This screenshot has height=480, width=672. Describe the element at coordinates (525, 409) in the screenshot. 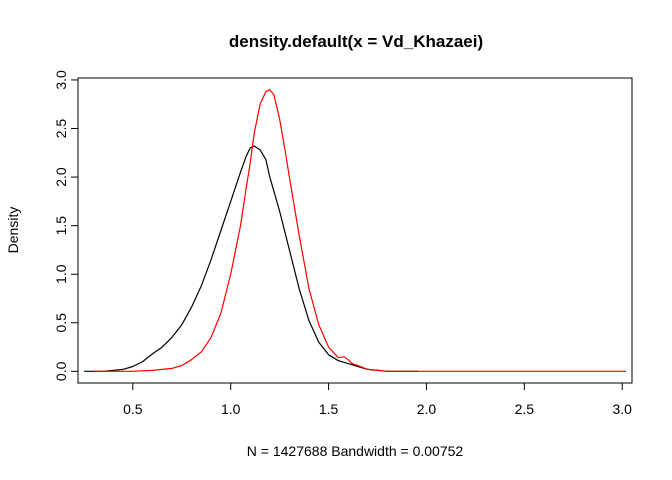

I see `x-tick-label: 2.5` at that location.